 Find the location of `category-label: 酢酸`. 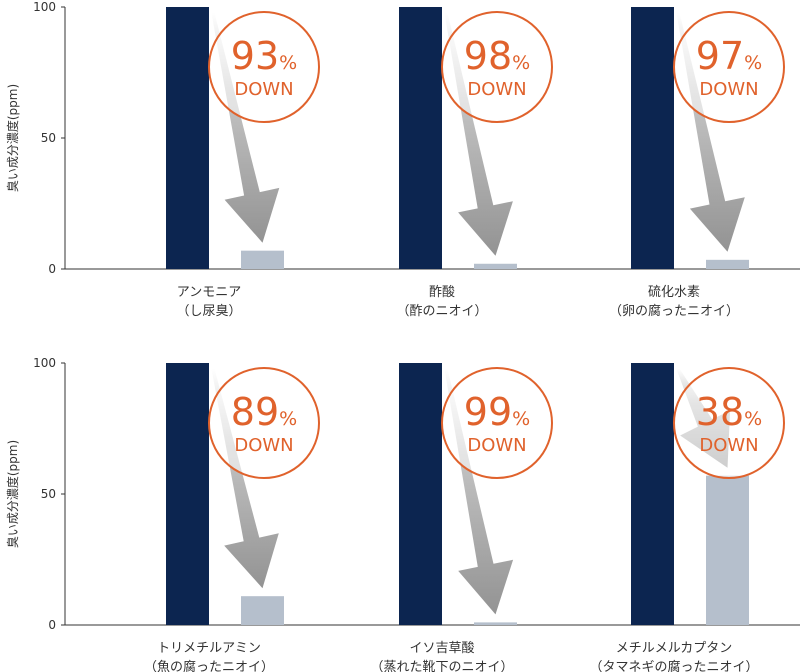

category-label: 酢酸 is located at coordinates (442, 292).